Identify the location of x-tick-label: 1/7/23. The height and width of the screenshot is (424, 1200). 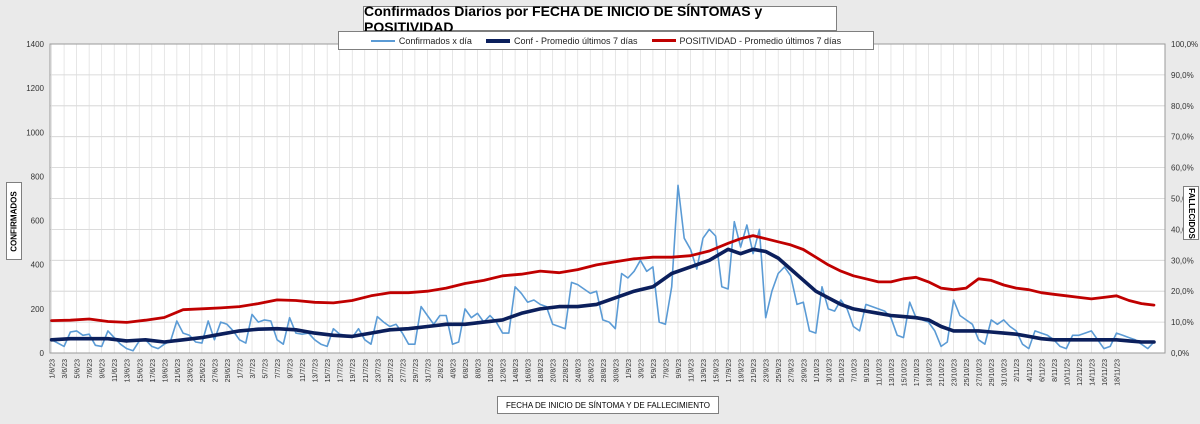
(240, 369).